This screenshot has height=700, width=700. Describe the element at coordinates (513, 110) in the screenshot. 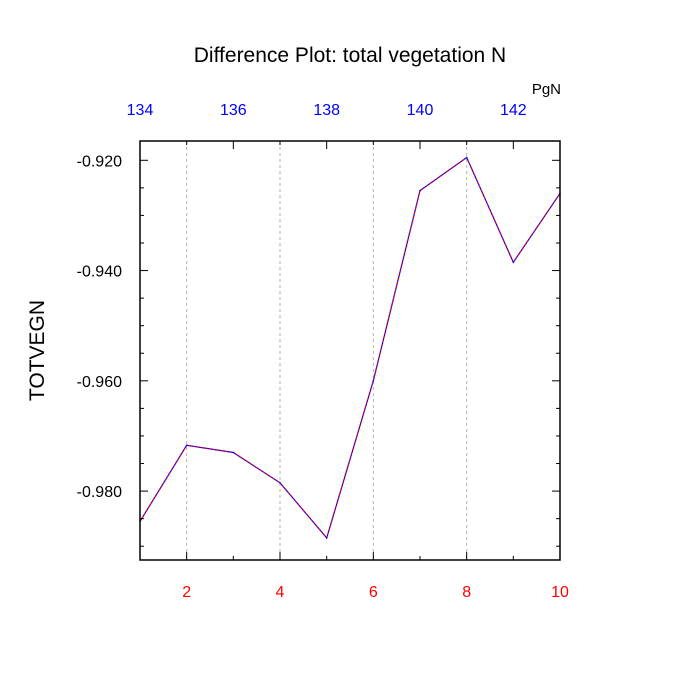

I see `top-tick-label: 142` at that location.